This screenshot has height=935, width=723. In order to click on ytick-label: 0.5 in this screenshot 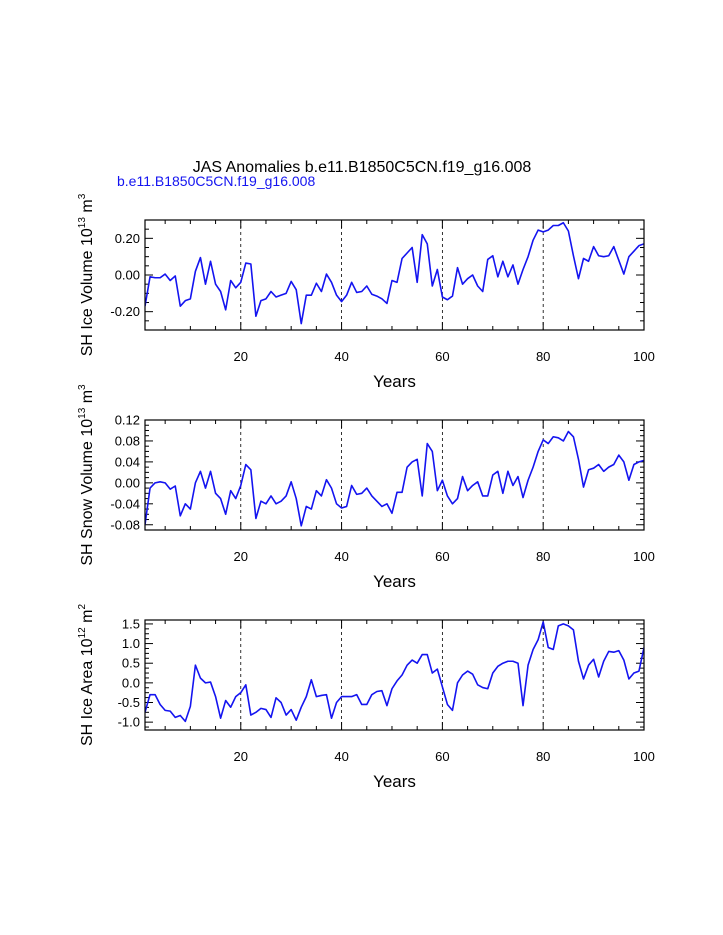, I will do `click(131, 663)`.